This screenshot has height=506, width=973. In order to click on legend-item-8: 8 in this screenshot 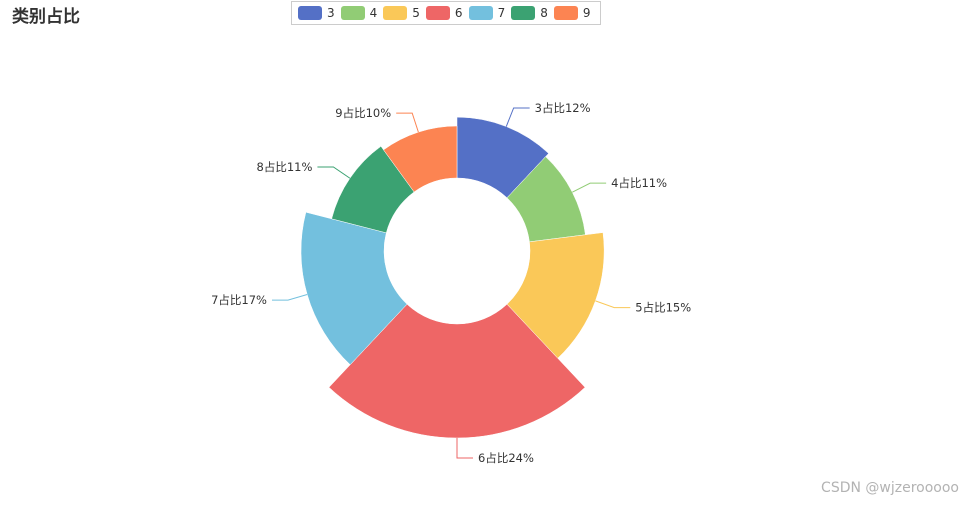, I will do `click(529, 13)`.